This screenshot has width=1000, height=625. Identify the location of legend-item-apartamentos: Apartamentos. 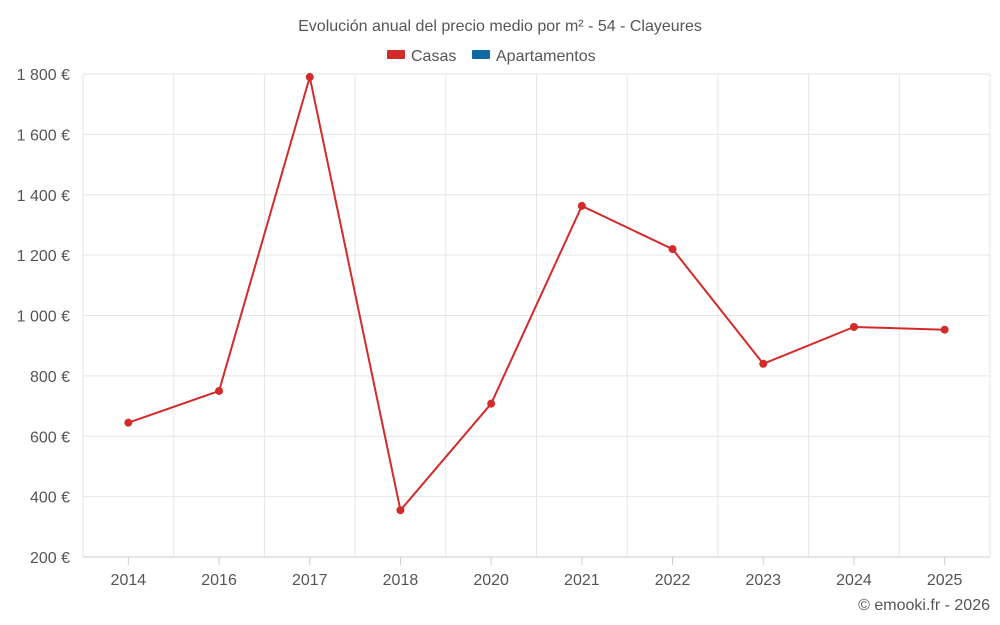
(534, 56).